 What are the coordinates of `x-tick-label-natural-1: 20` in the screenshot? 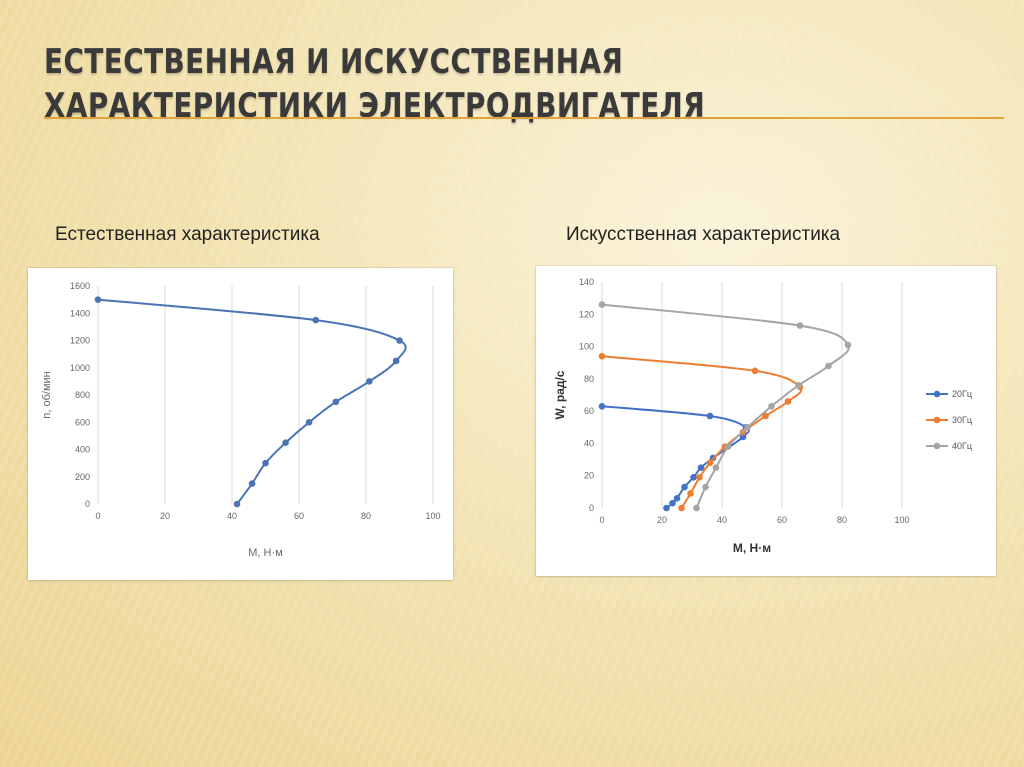 It's located at (165, 516).